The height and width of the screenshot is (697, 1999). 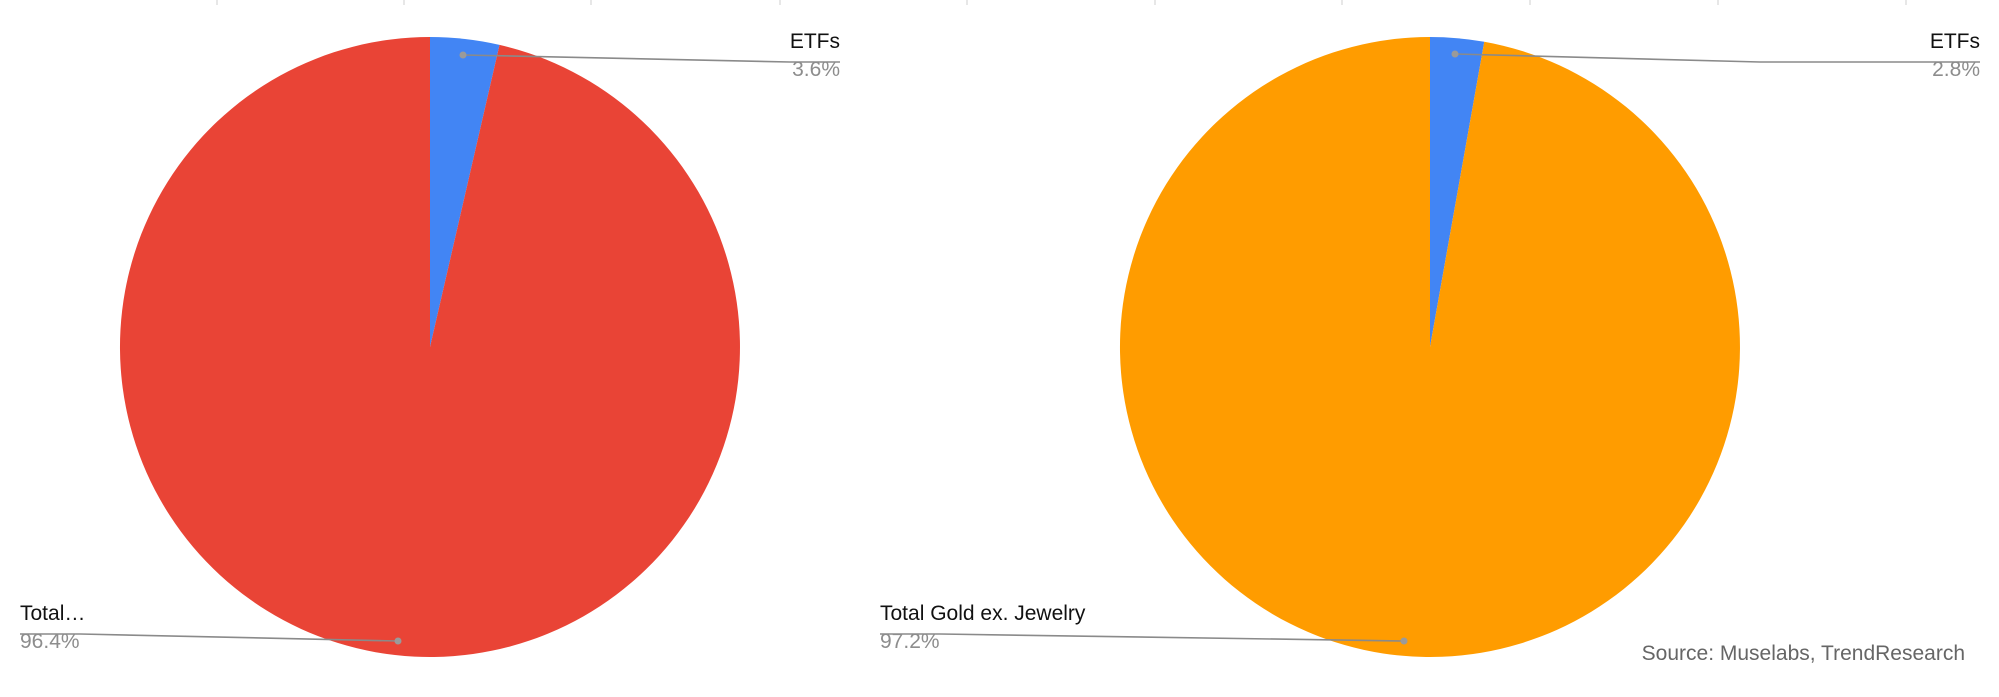 What do you see at coordinates (910, 641) in the screenshot?
I see `slice-percent-label: 97.2%` at bounding box center [910, 641].